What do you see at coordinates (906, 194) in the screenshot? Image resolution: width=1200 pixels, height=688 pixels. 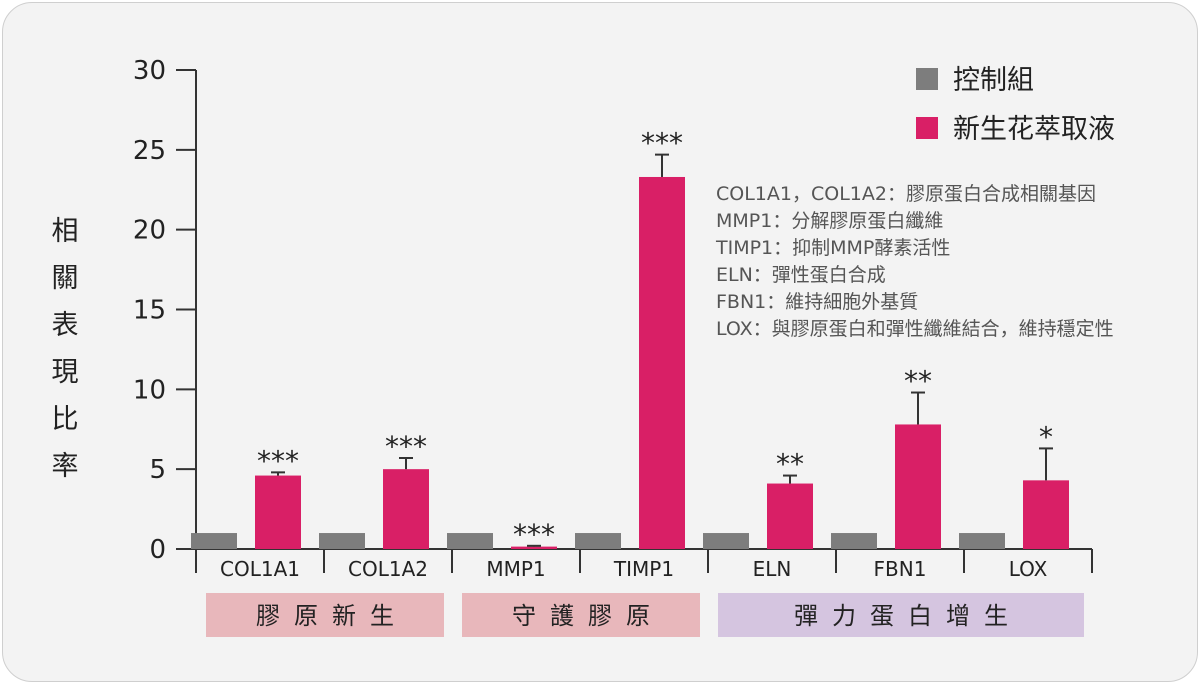 I see `annotation-line: COL1A1，COL1A2：膠原蛋白合成相關基因` at bounding box center [906, 194].